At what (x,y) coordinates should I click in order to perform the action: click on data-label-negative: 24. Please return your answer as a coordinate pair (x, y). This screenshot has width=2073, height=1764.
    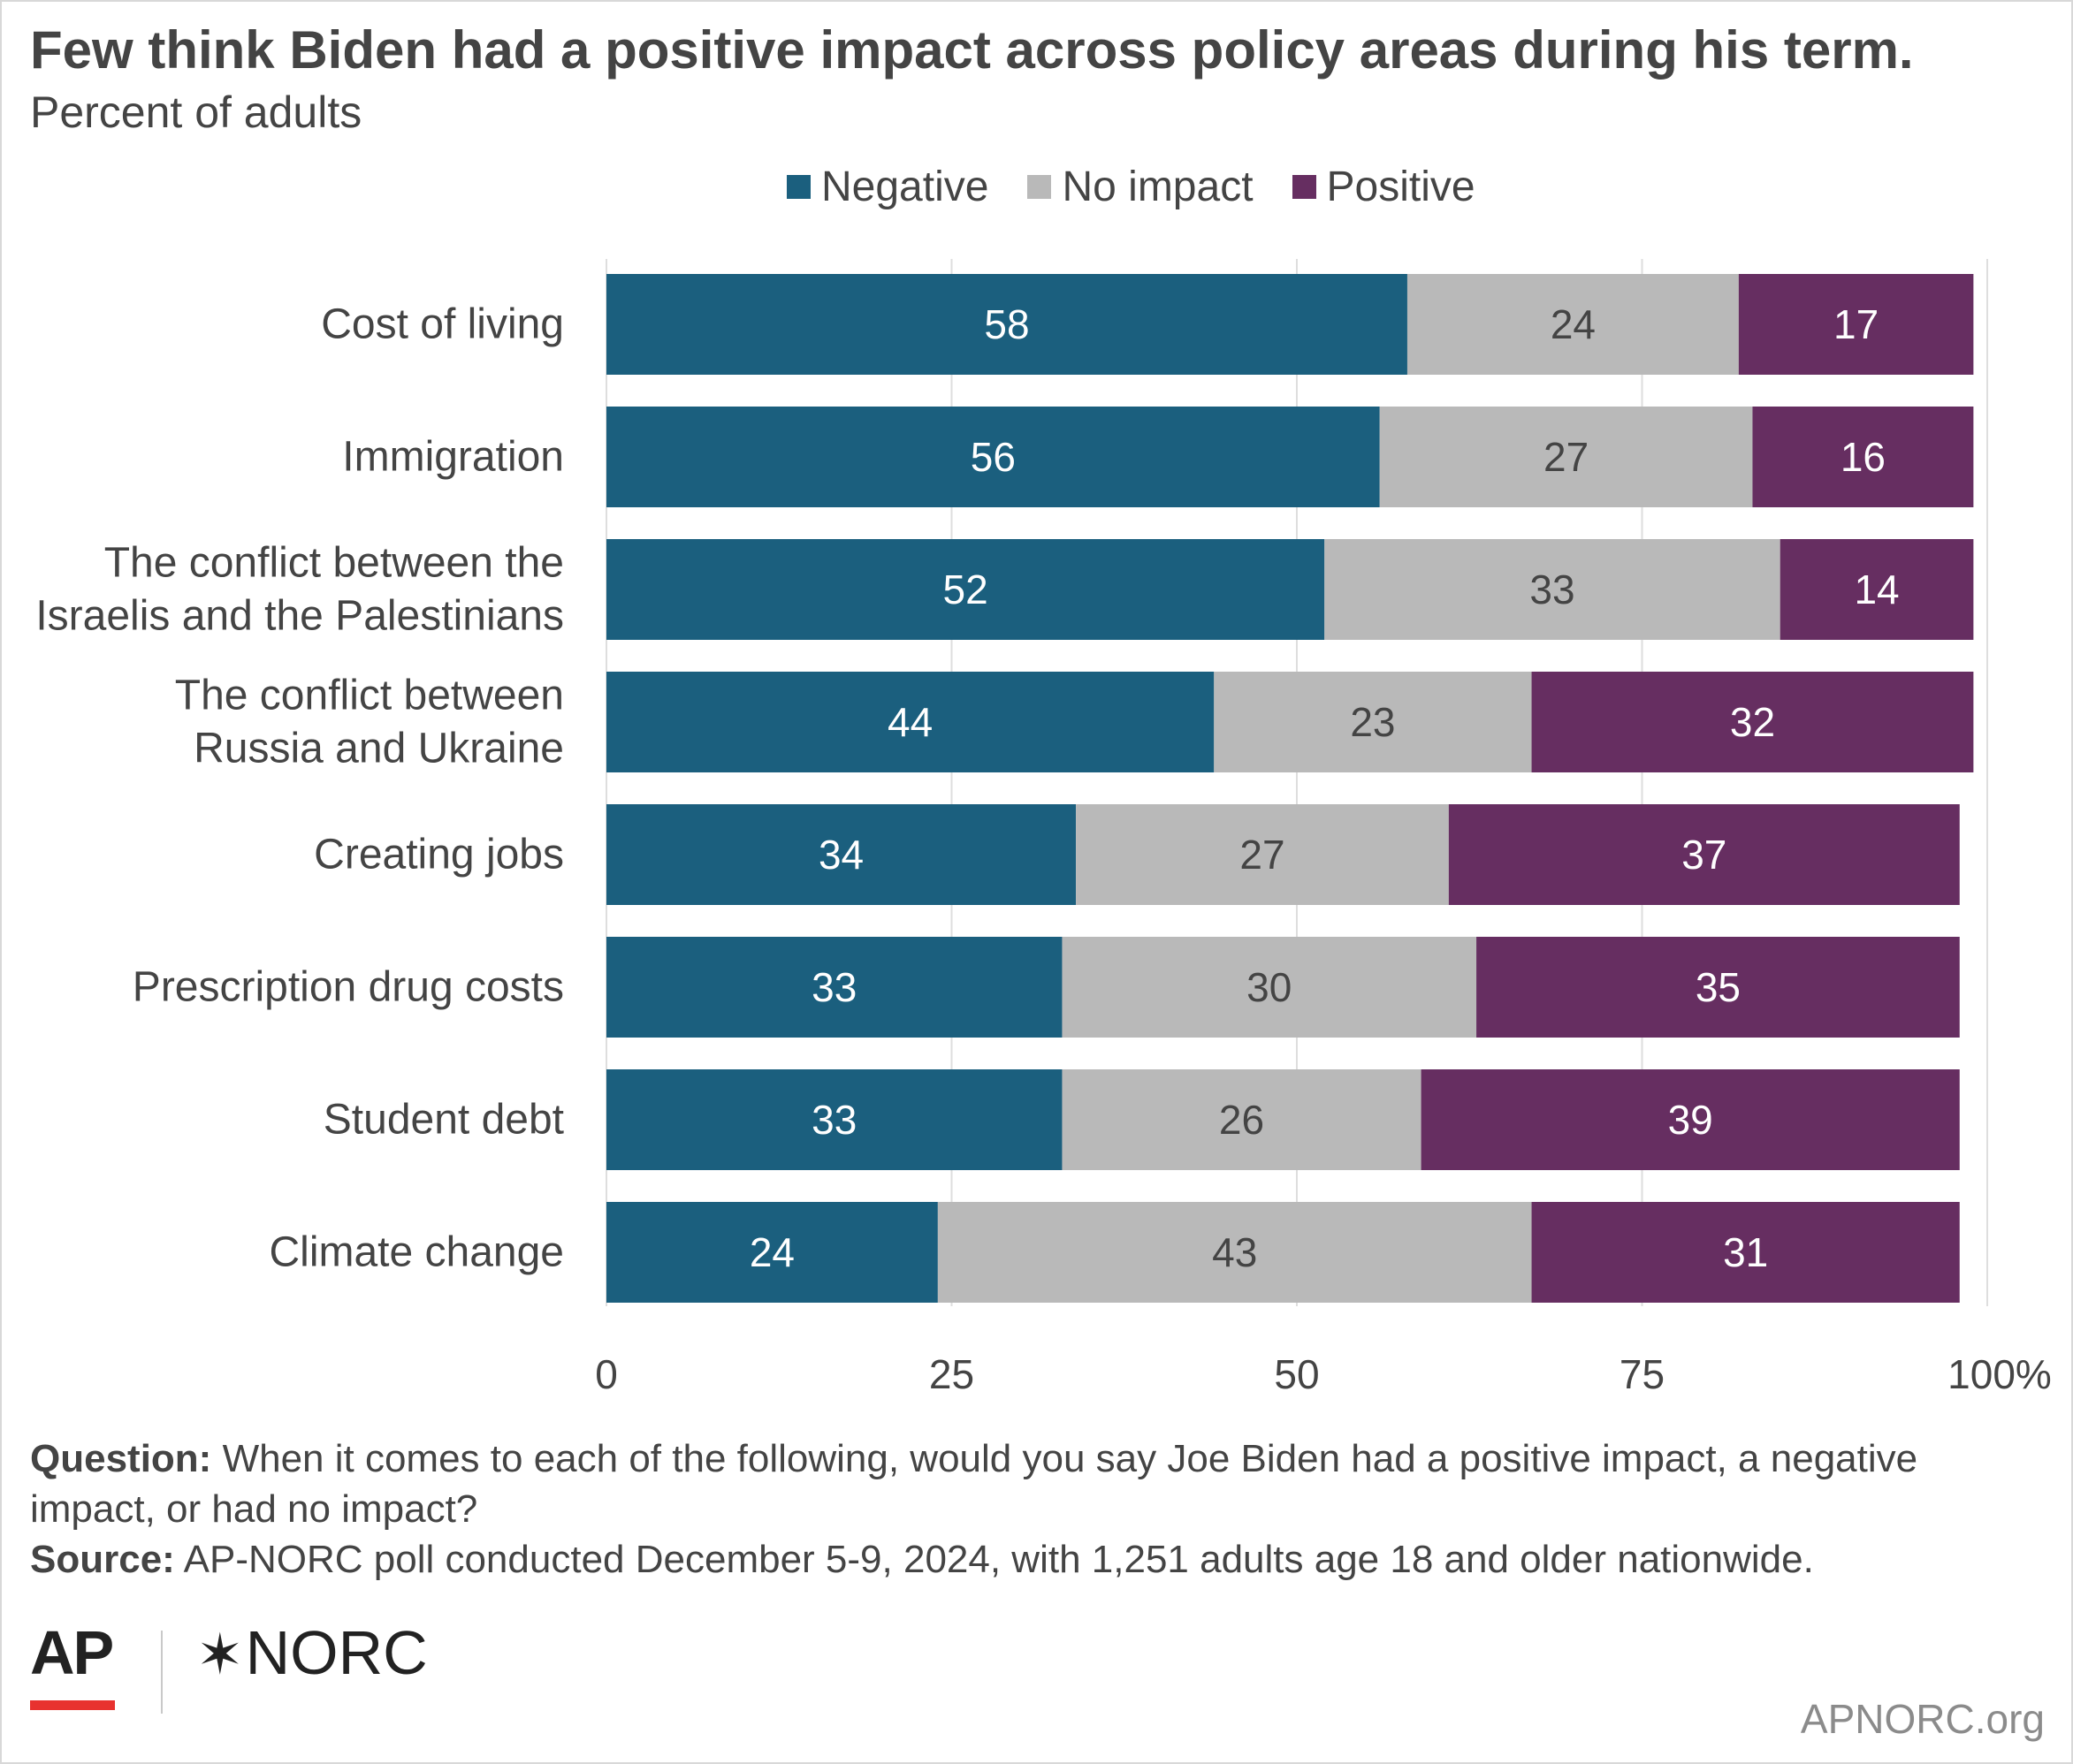
    Looking at the image, I should click on (773, 1252).